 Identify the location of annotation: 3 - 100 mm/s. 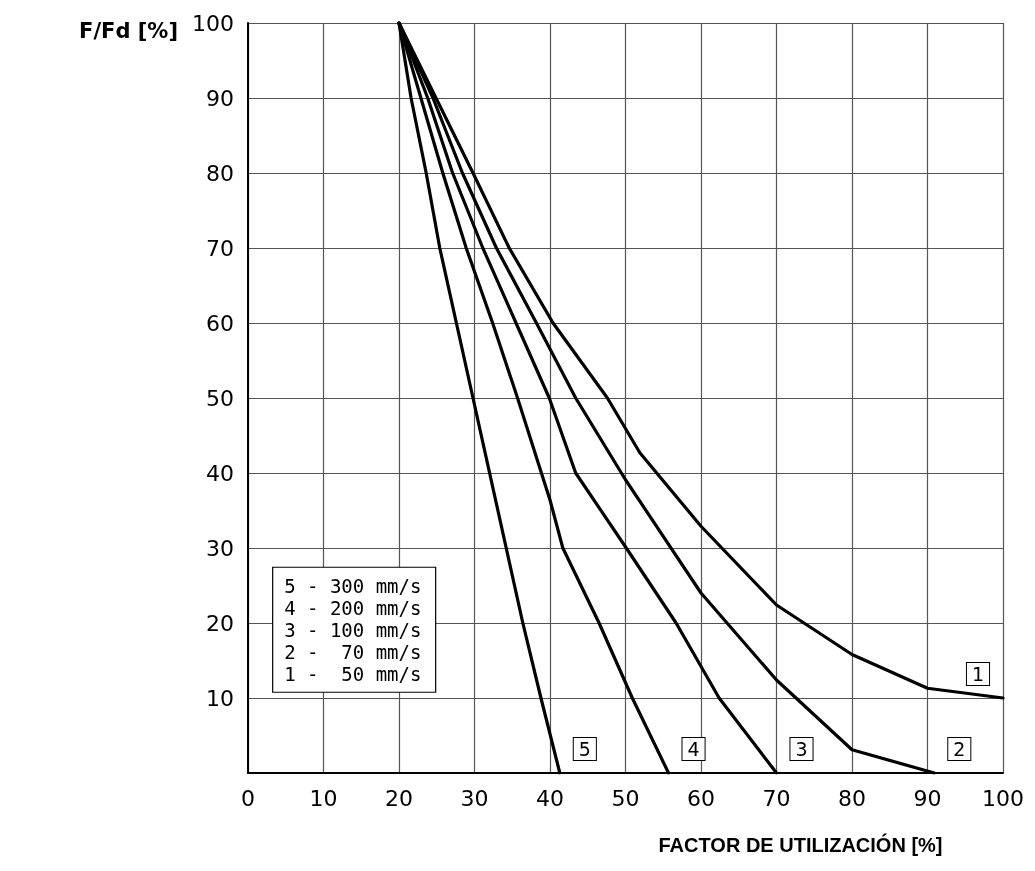
(353, 629).